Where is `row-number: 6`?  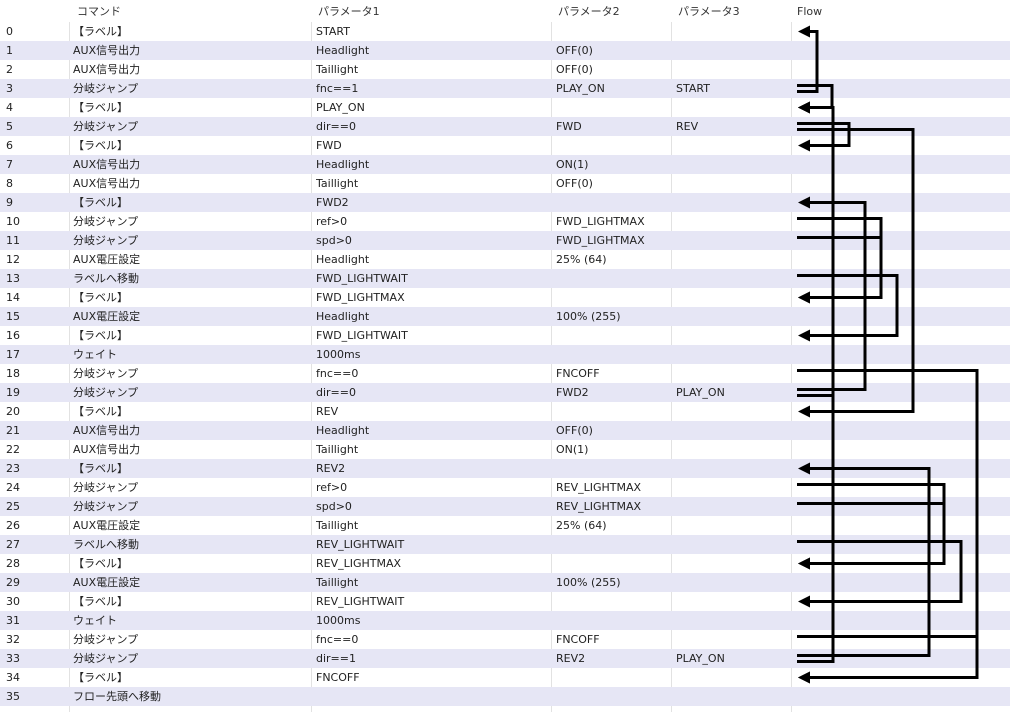 row-number: 6 is located at coordinates (9, 145).